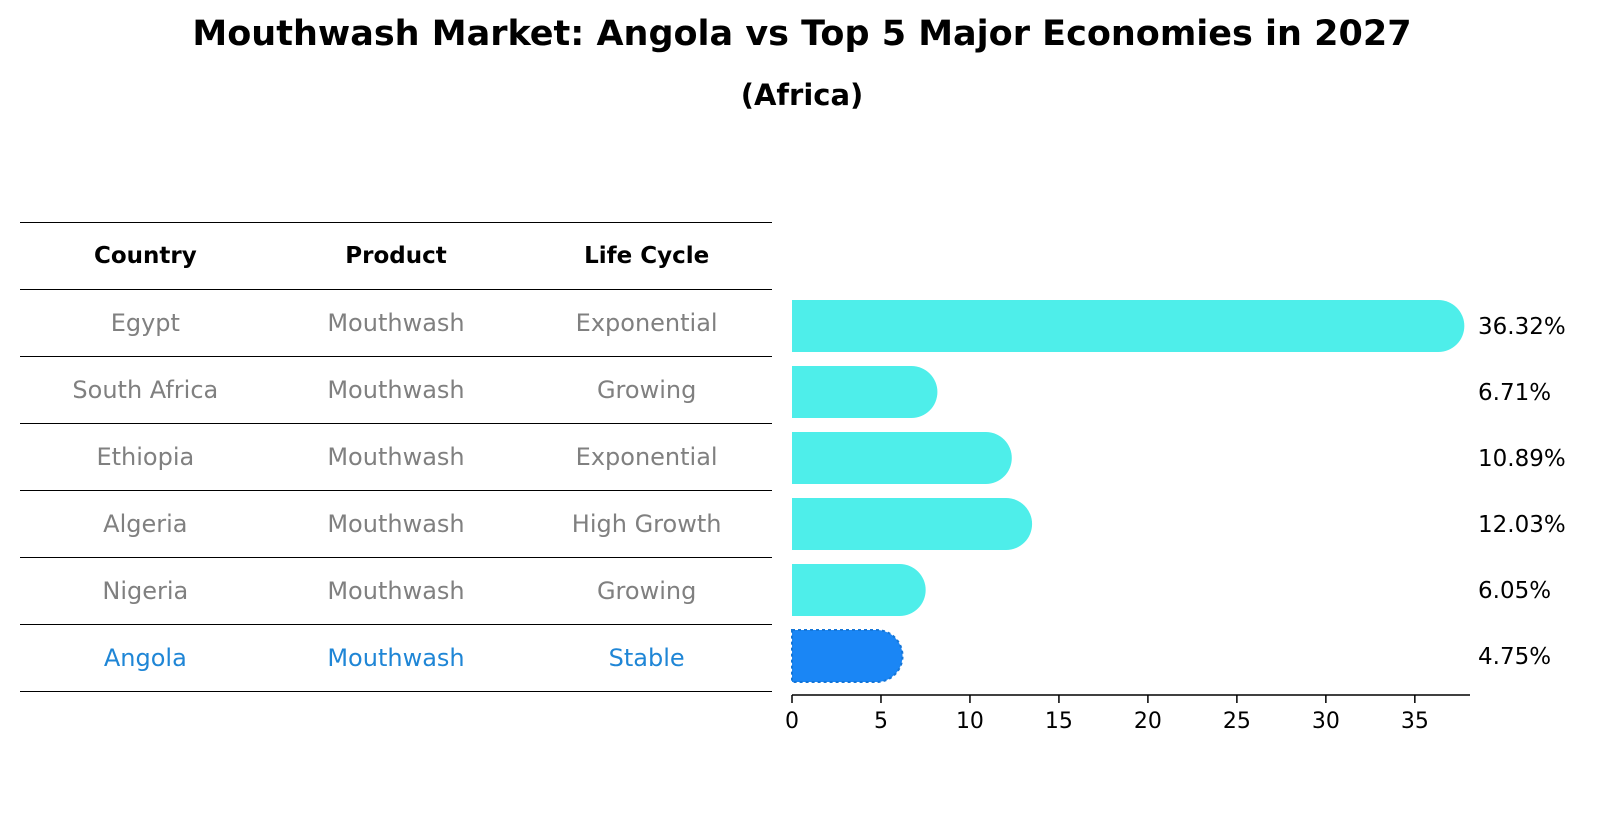  Describe the element at coordinates (1326, 721) in the screenshot. I see `x-tick-label: 30` at that location.